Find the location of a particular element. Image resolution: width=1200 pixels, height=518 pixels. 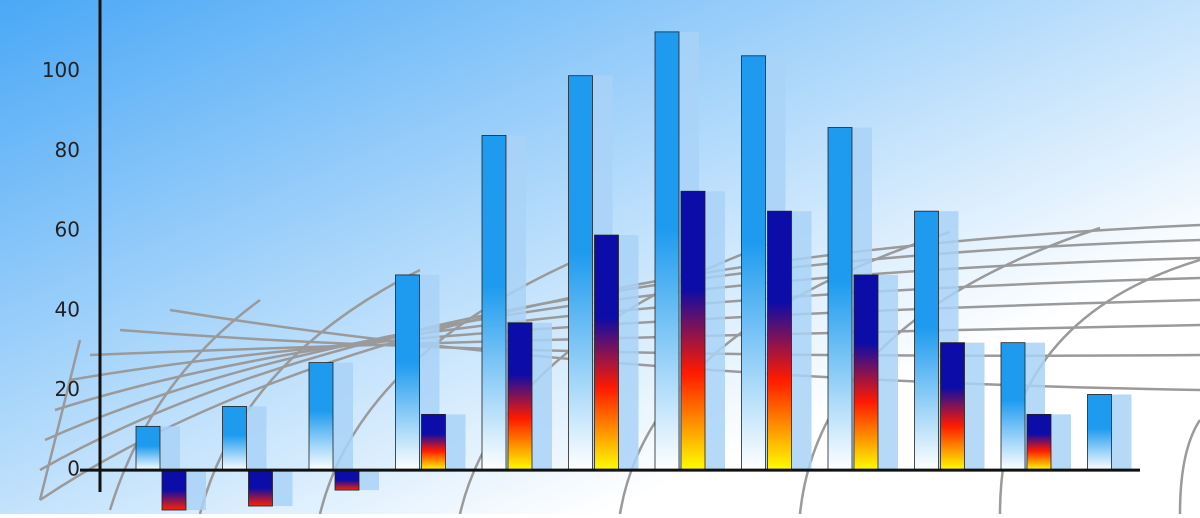

y-tick-label: 20 is located at coordinates (67, 389).